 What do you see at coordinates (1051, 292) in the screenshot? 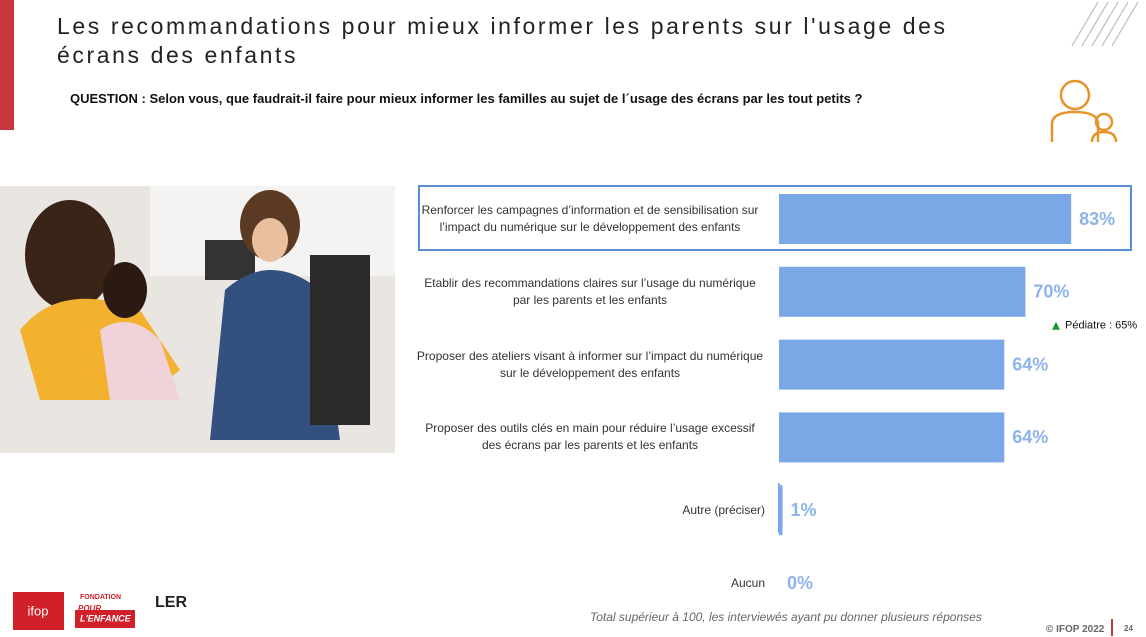
I see `value-label: 70%` at bounding box center [1051, 292].